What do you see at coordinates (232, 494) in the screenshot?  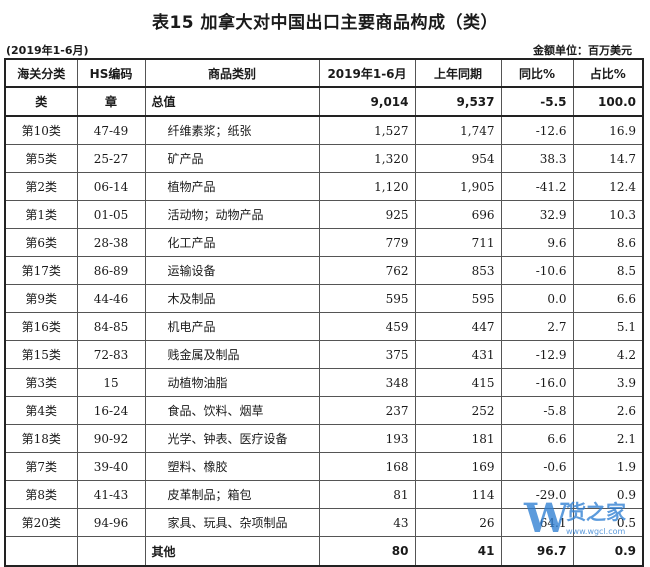 I see `cell-name: 皮革制品；箱包` at bounding box center [232, 494].